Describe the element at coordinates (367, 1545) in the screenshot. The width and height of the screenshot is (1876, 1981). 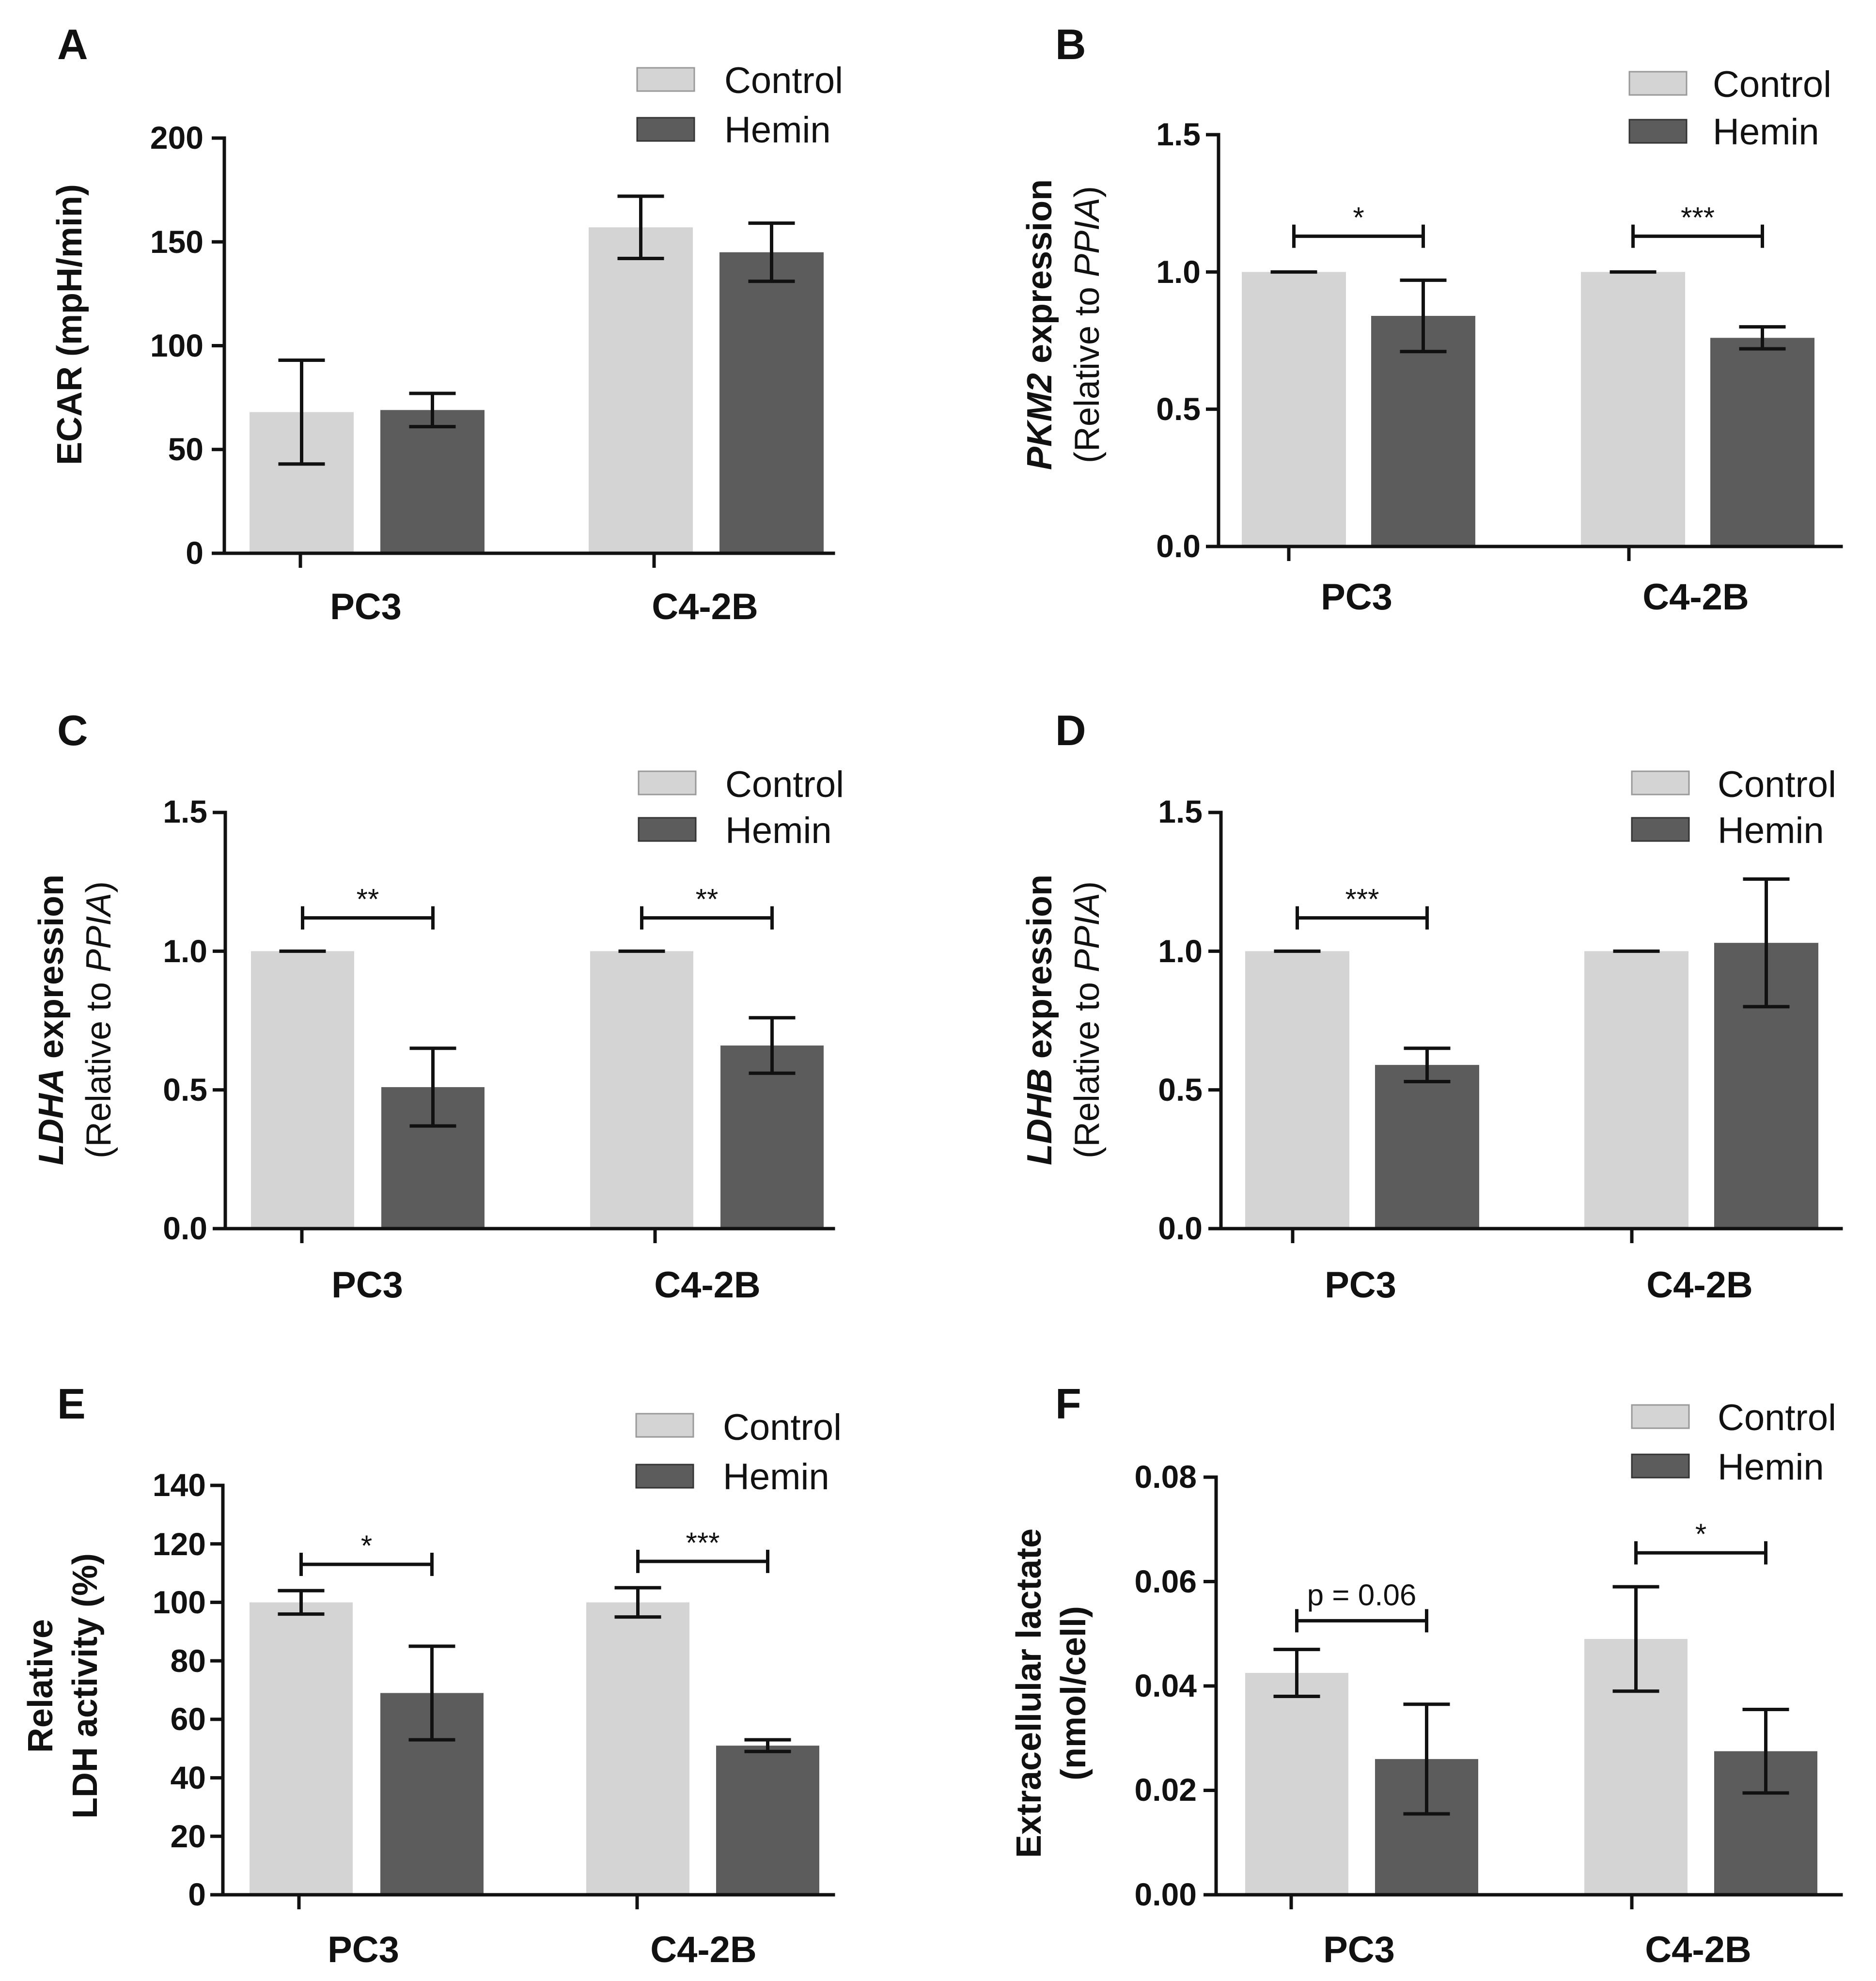
I see `significance-label: *` at that location.